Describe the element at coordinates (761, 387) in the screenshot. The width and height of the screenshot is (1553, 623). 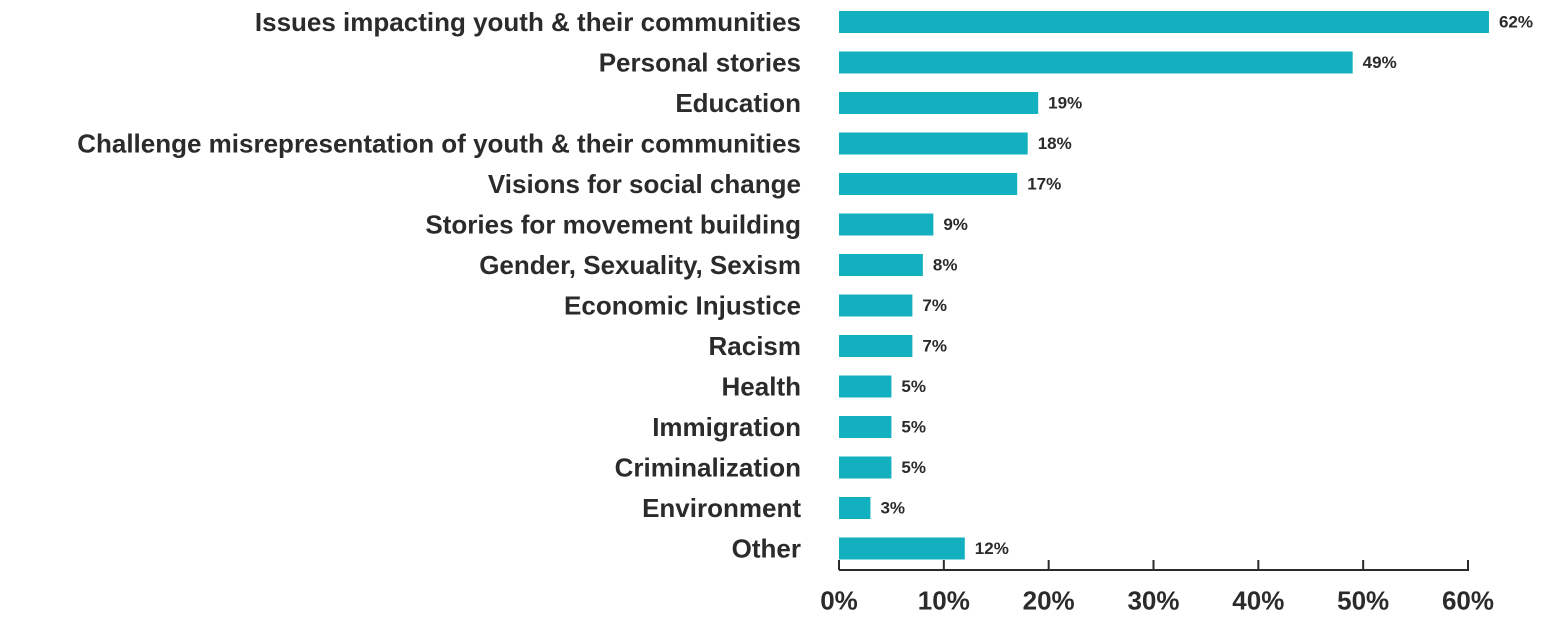
I see `category-label: Health` at that location.